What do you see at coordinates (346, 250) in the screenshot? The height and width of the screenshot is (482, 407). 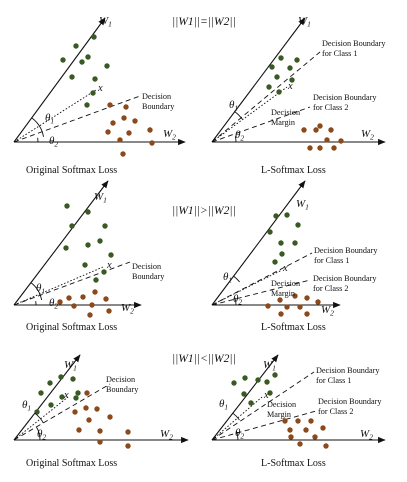 I see `boundary-class1-label-line1: Decision Boundary` at bounding box center [346, 250].